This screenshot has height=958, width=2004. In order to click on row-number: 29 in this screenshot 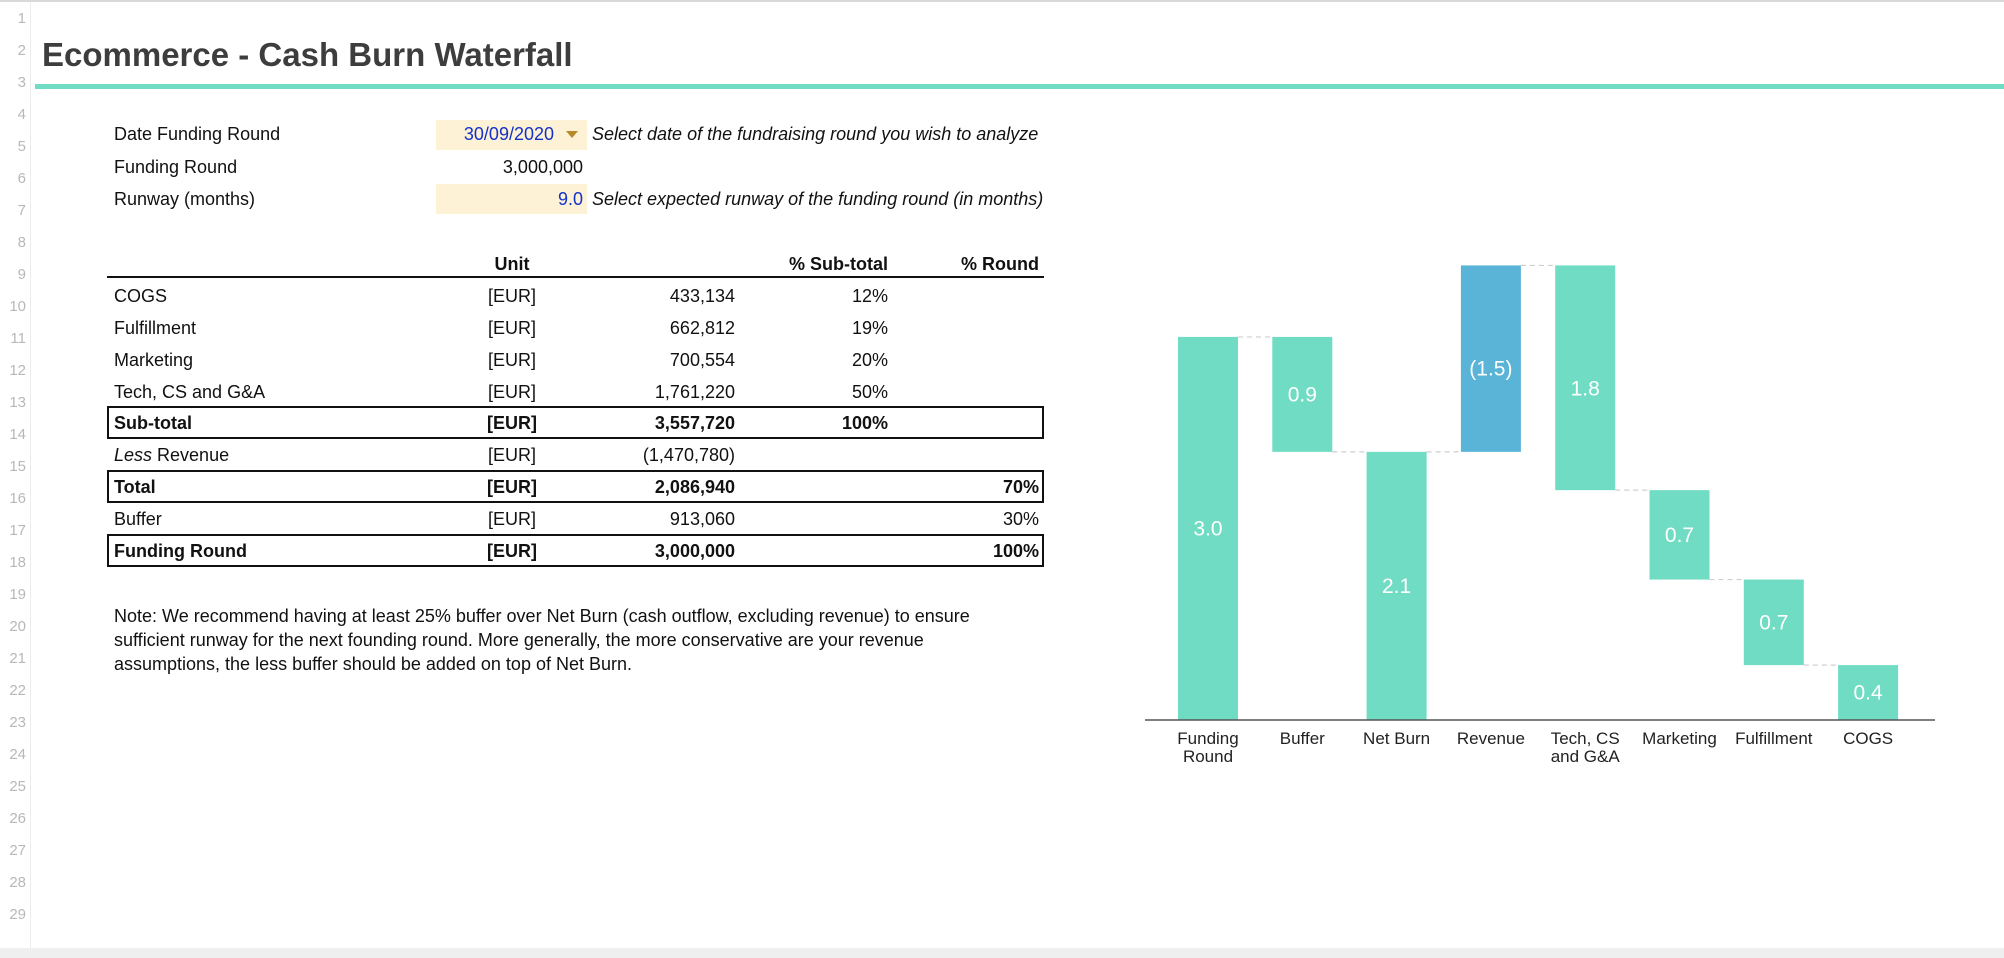, I will do `click(17, 914)`.